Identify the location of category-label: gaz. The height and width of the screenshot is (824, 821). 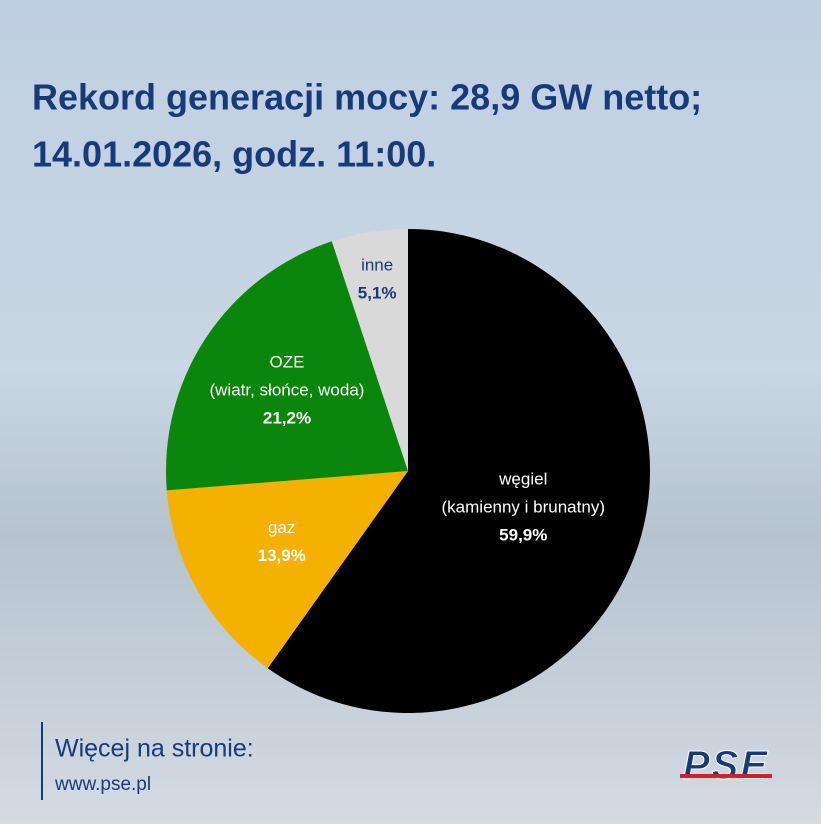
(281, 527).